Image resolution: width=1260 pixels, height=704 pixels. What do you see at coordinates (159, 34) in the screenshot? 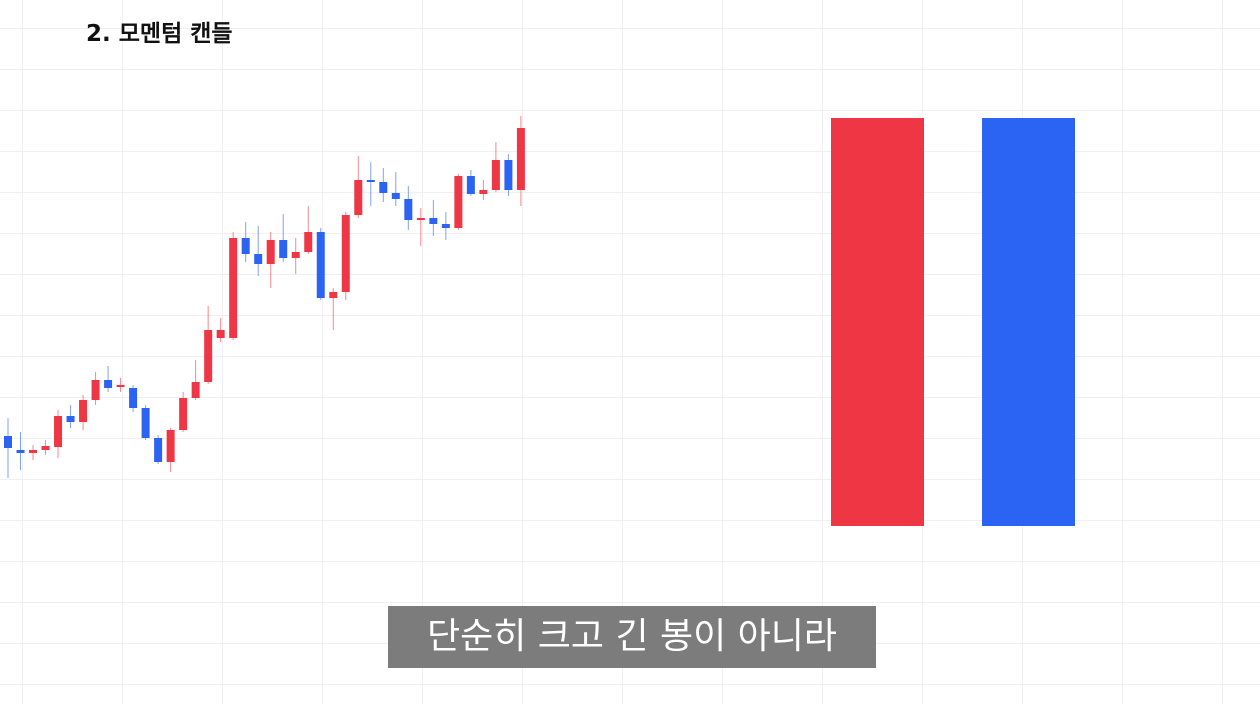
I see `title: 2. 모멘텀 캔들` at bounding box center [159, 34].